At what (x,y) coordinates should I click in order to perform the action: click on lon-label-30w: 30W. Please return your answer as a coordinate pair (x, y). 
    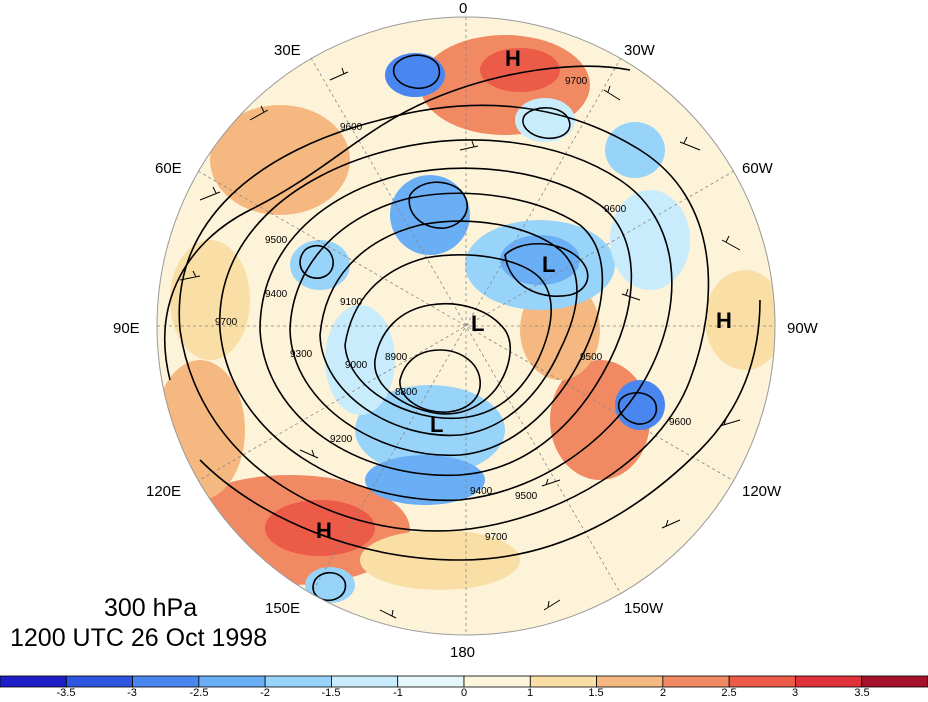
    Looking at the image, I should click on (639, 50).